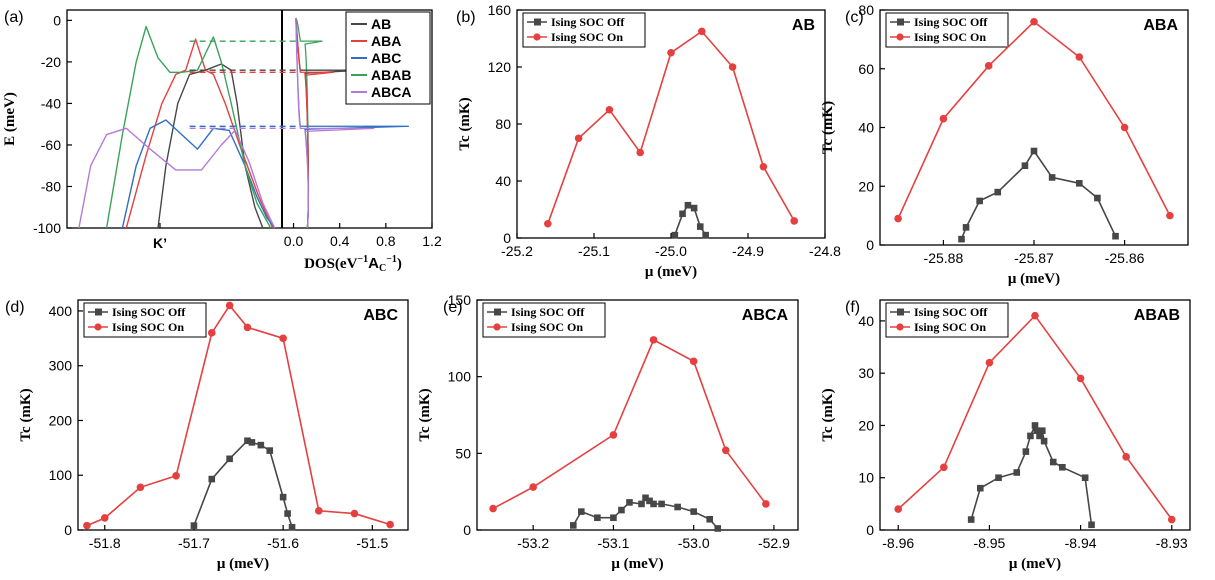 The height and width of the screenshot is (580, 1215). I want to click on x-tick-label: -52.9, so click(774, 543).